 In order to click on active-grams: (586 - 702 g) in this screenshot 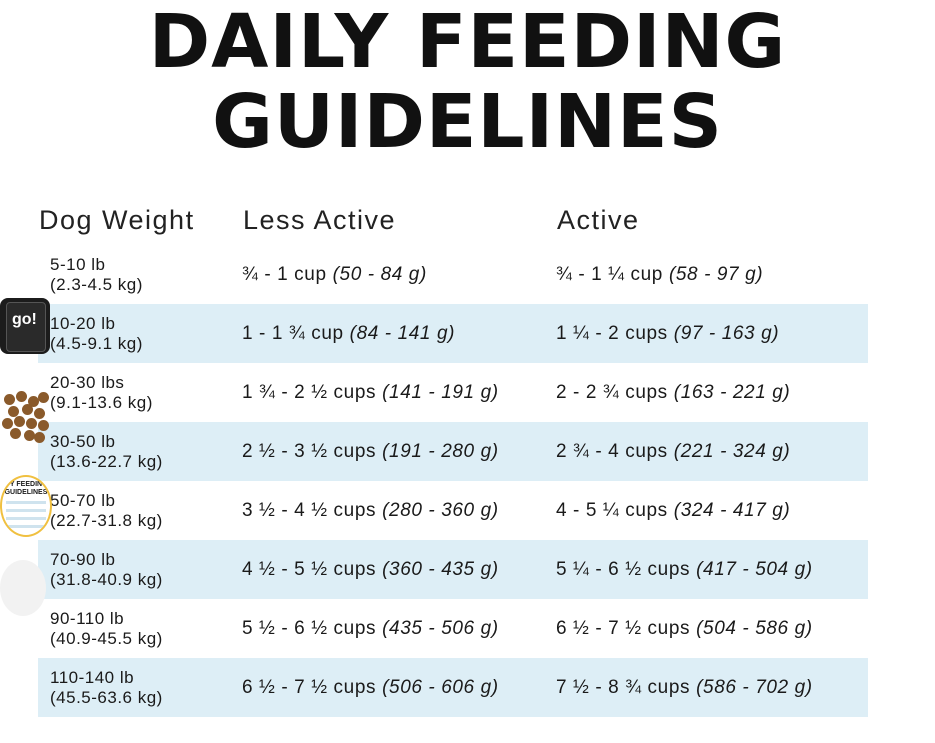, I will do `click(754, 687)`.